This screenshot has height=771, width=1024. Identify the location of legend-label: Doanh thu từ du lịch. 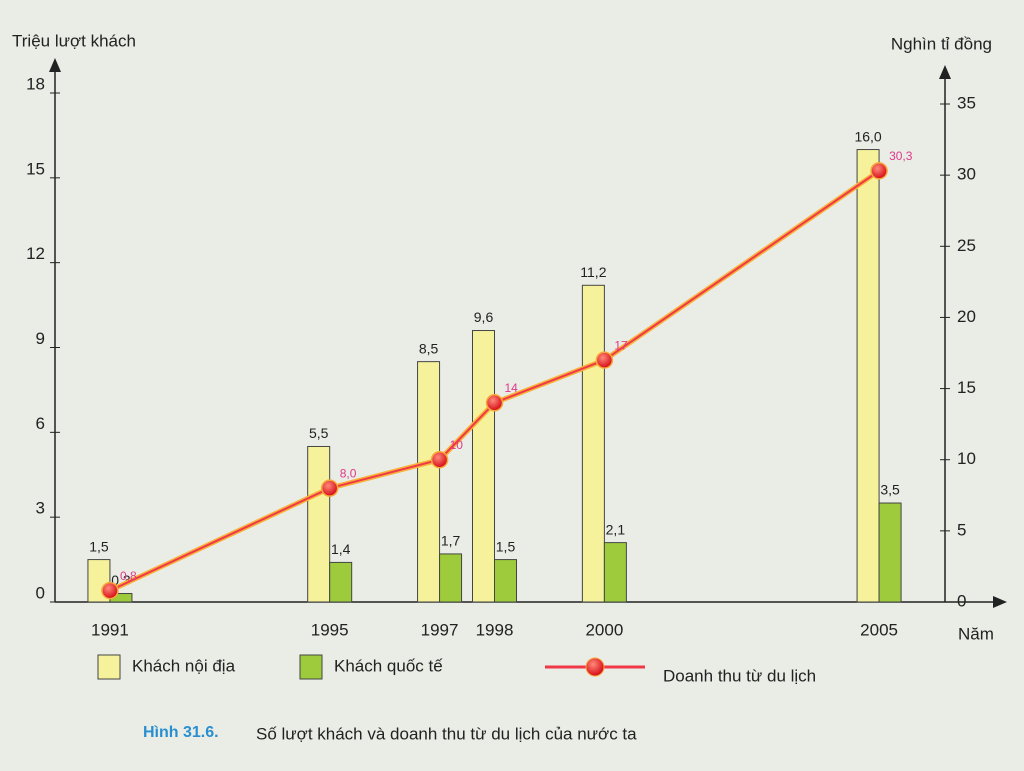
(739, 675).